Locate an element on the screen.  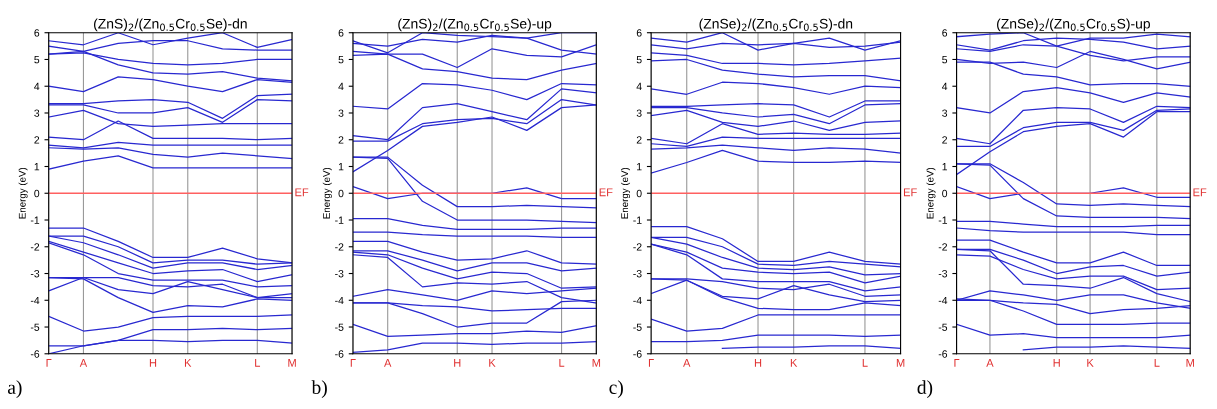
chart-title: (ZnS)$_{2}$/(Zn$_{0.5}$Cr$_{0.5}$Se)-dn is located at coordinates (170, 25).